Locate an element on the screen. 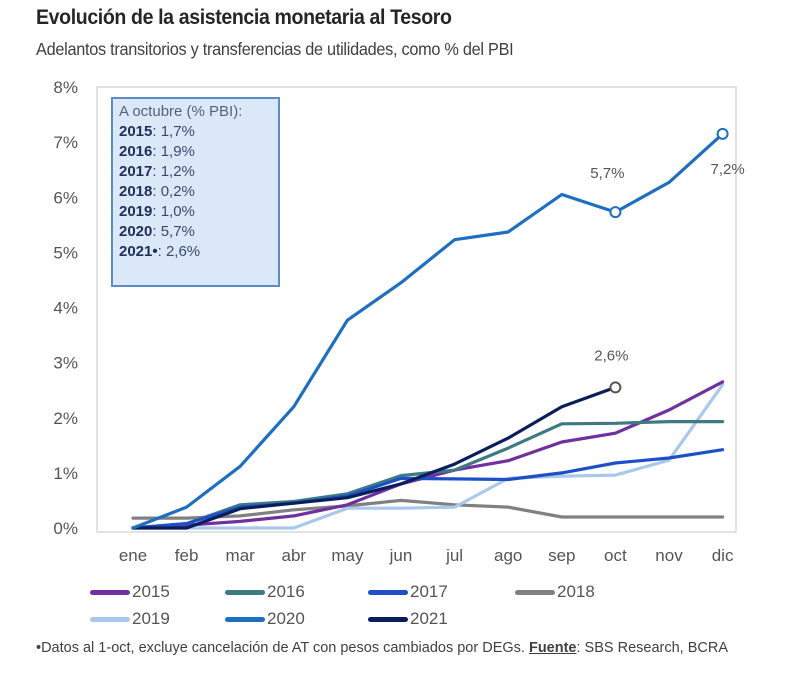  annotations: 5,7% 7,2% 2,6% is located at coordinates (667, 260).